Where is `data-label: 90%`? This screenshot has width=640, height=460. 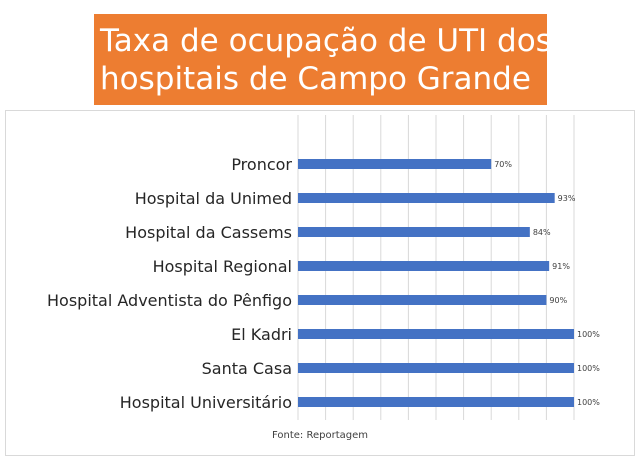 data-label: 90% is located at coordinates (558, 300).